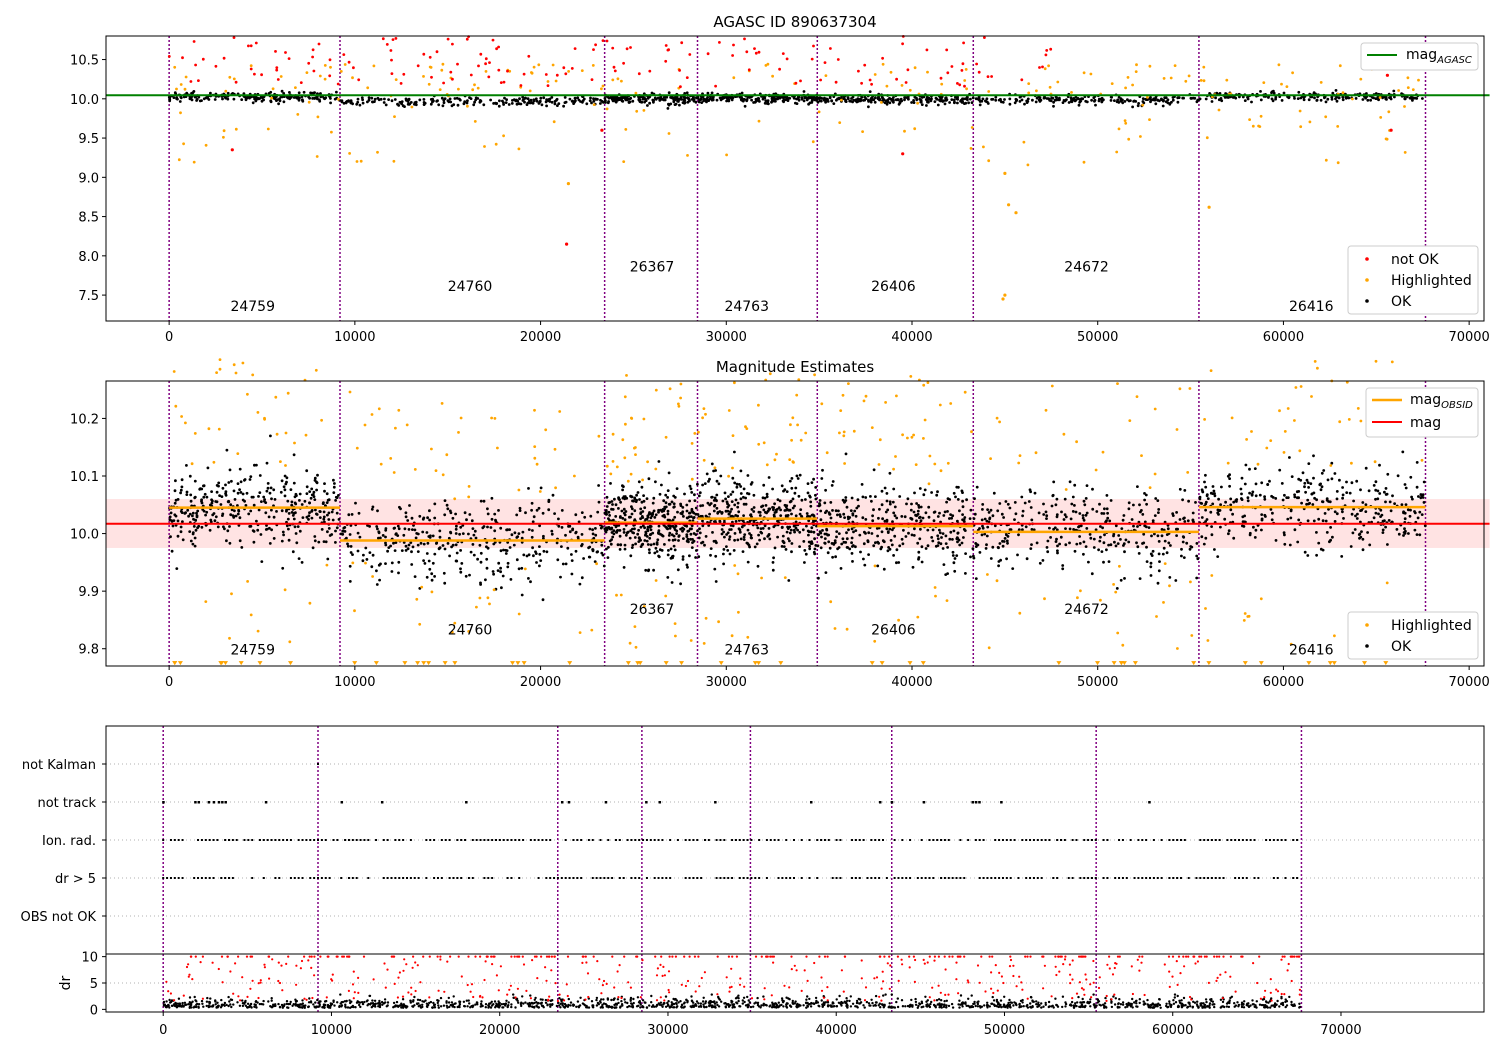  What do you see at coordinates (1413, 635) in the screenshot?
I see `magnitude-legend-bottom: Highlighted OK` at bounding box center [1413, 635].